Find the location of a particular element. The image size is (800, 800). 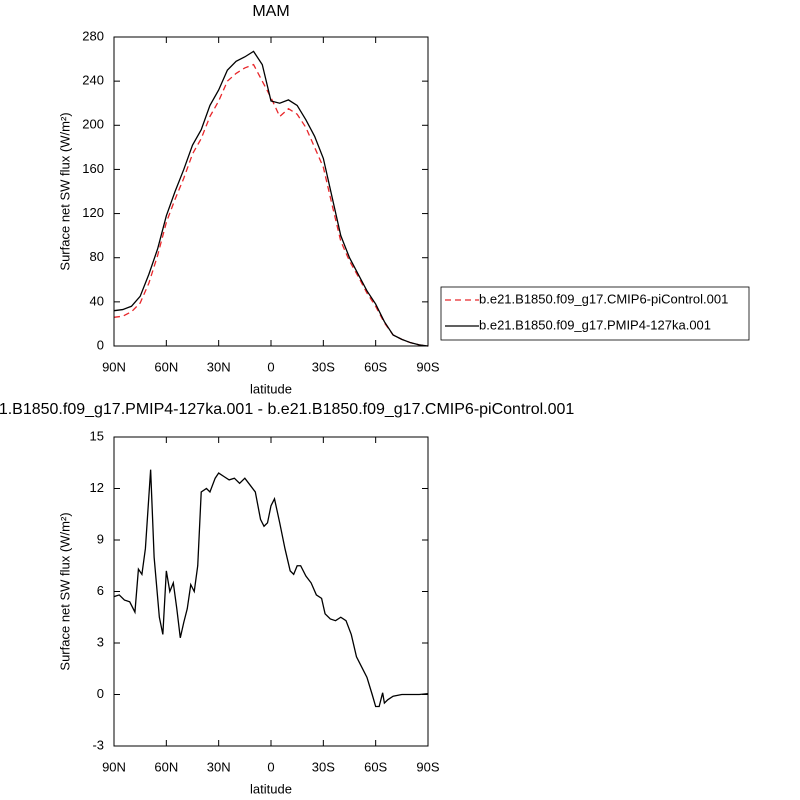

y-tick-label: -3 is located at coordinates (98, 744).